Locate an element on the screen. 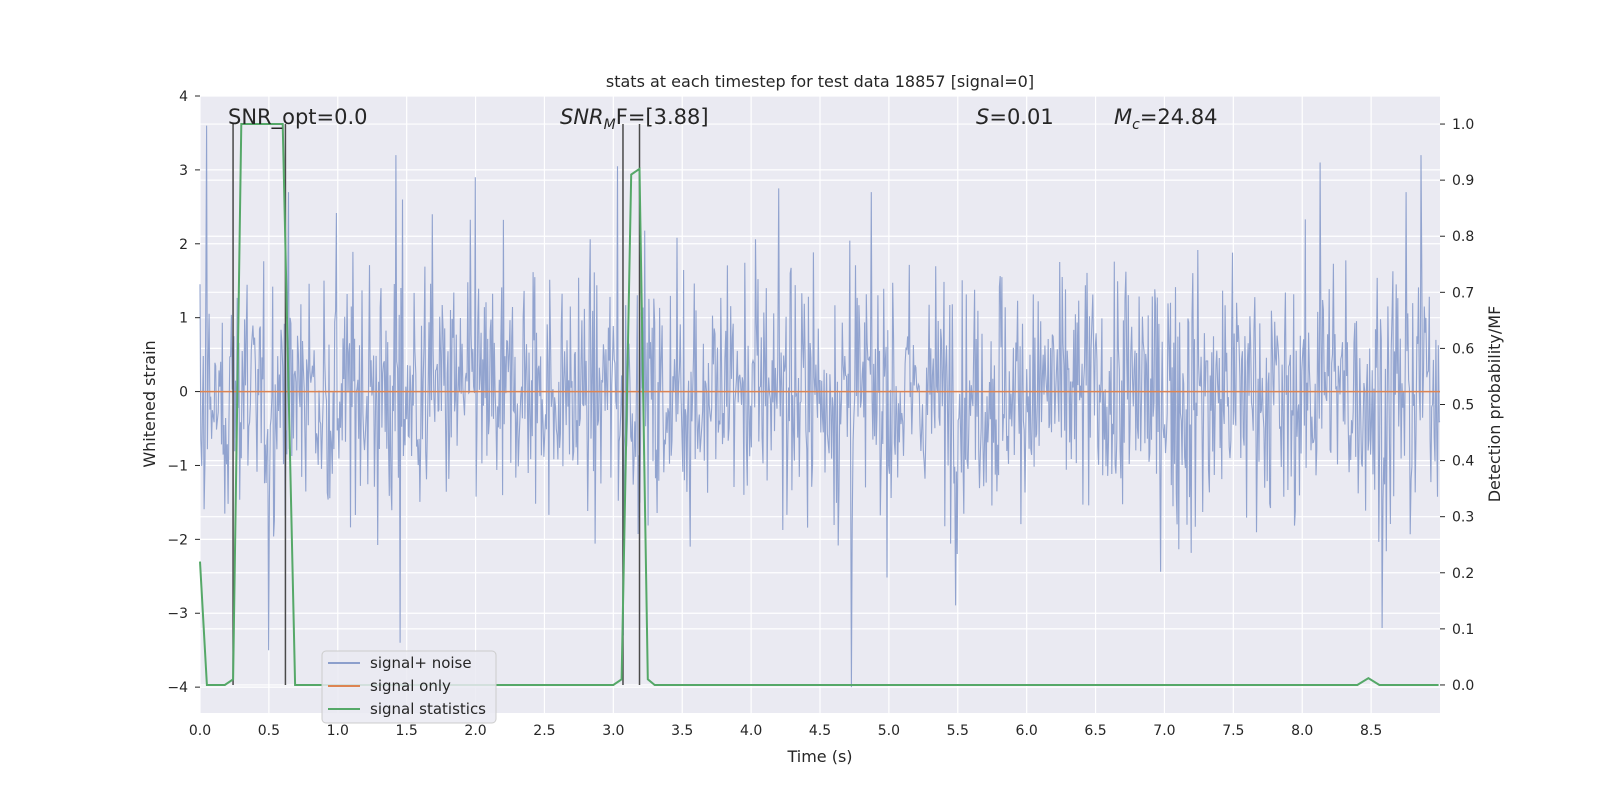  annotation-snr-mf: SNRMF=[3.88] is located at coordinates (634, 119).